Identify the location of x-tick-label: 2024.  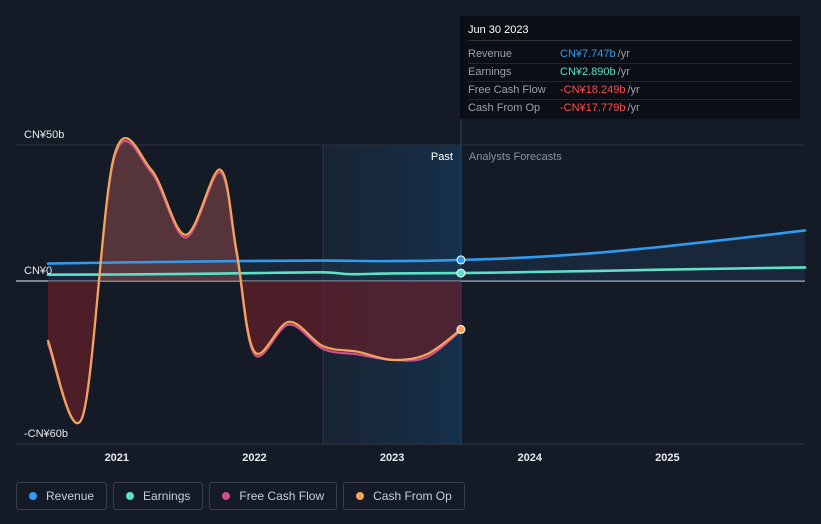
(529, 458).